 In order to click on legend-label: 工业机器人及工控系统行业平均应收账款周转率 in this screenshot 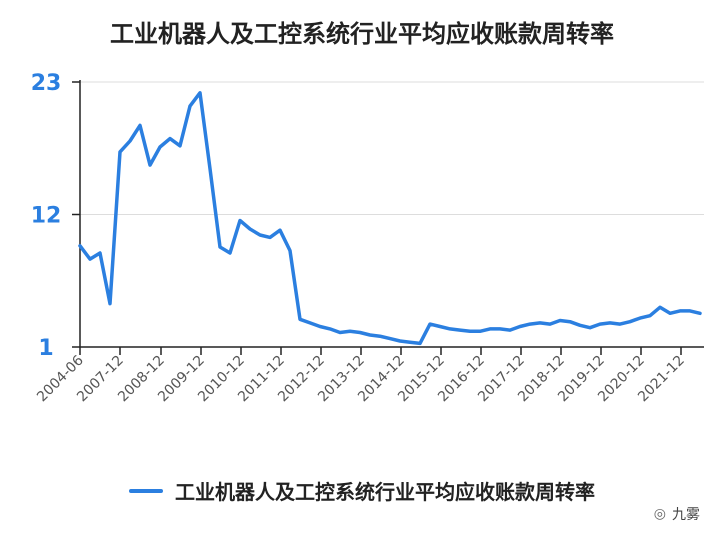, I will do `click(385, 492)`.